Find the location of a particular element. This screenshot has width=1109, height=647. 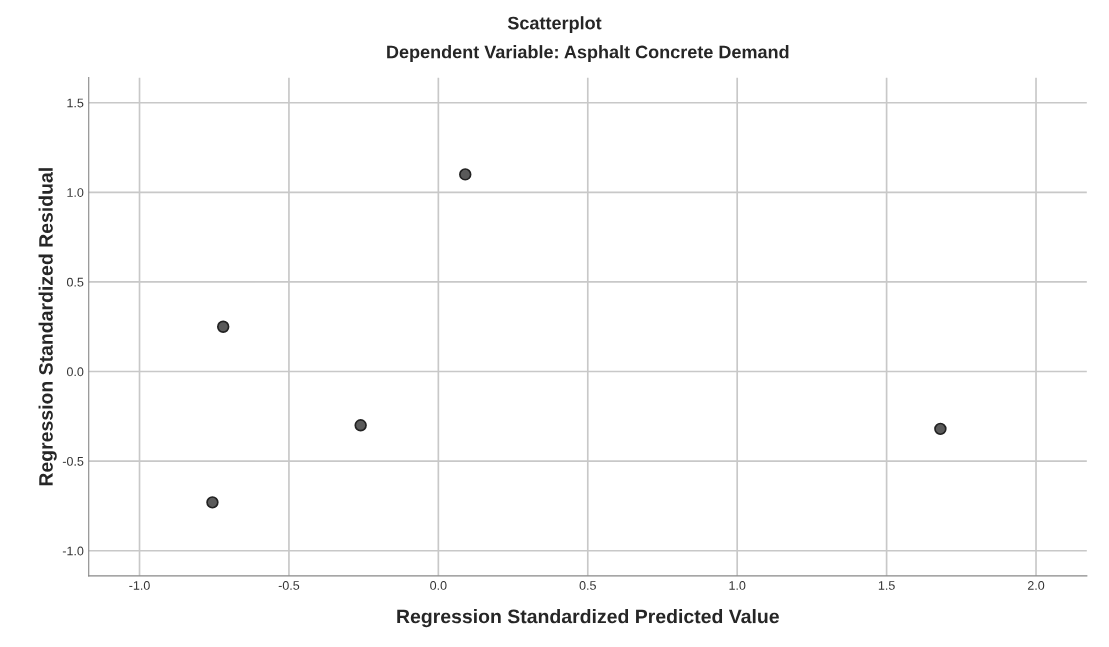

y-tick-label: -1.0 is located at coordinates (73, 551).